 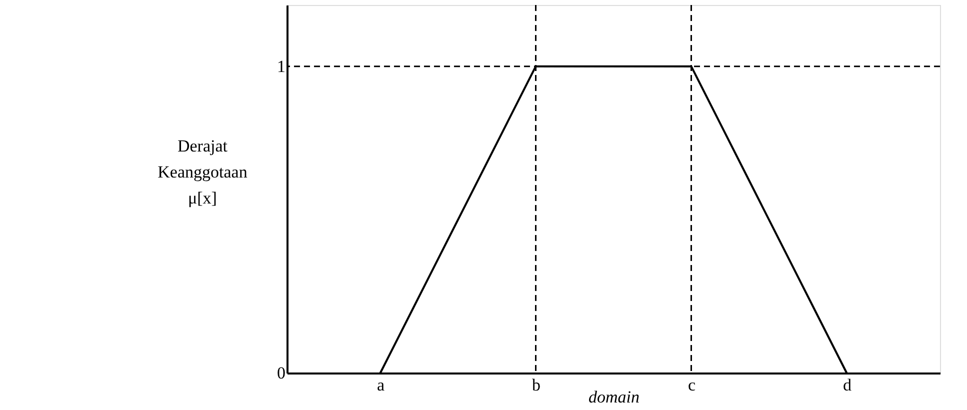 What do you see at coordinates (847, 385) in the screenshot?
I see `x-tick-label: d` at bounding box center [847, 385].